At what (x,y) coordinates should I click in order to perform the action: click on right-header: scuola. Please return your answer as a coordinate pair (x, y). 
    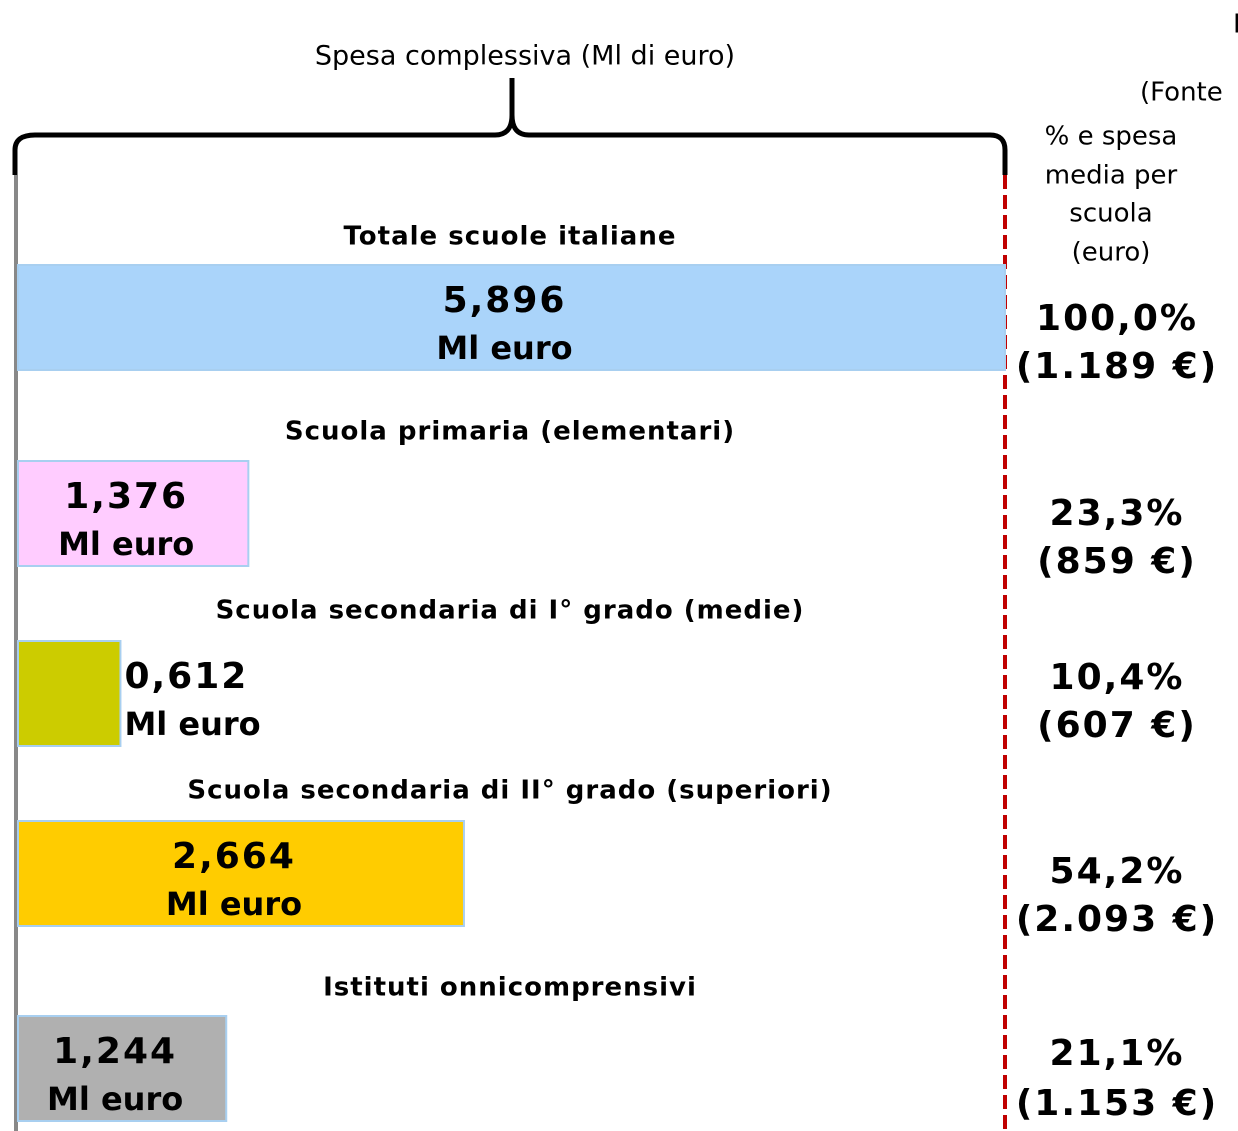
    Looking at the image, I should click on (1110, 214).